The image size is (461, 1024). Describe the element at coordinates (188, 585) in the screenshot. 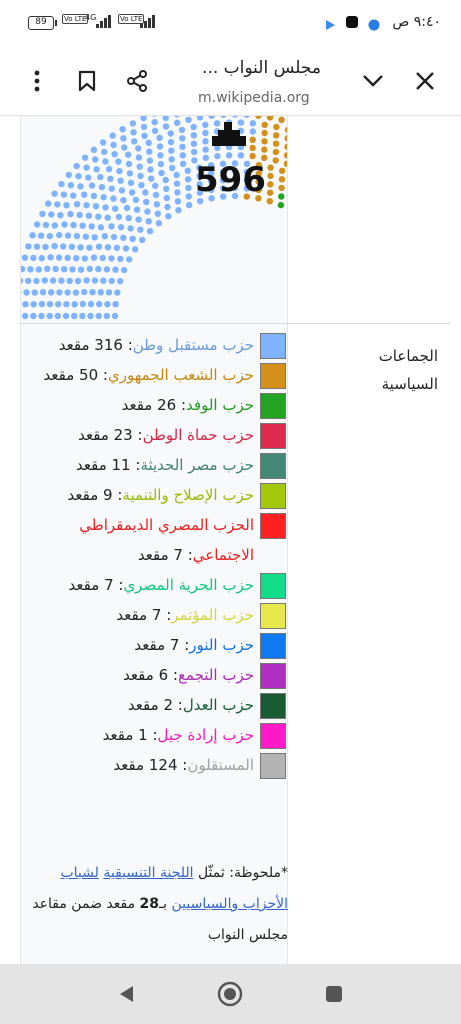

I see `legend-party-link: حزب الحرية المصري` at that location.